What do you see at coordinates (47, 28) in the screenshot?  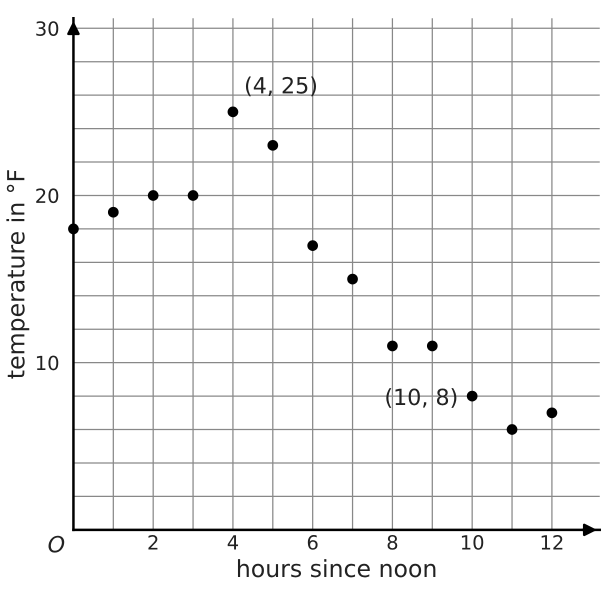 I see `y-tick-label: 30` at bounding box center [47, 28].